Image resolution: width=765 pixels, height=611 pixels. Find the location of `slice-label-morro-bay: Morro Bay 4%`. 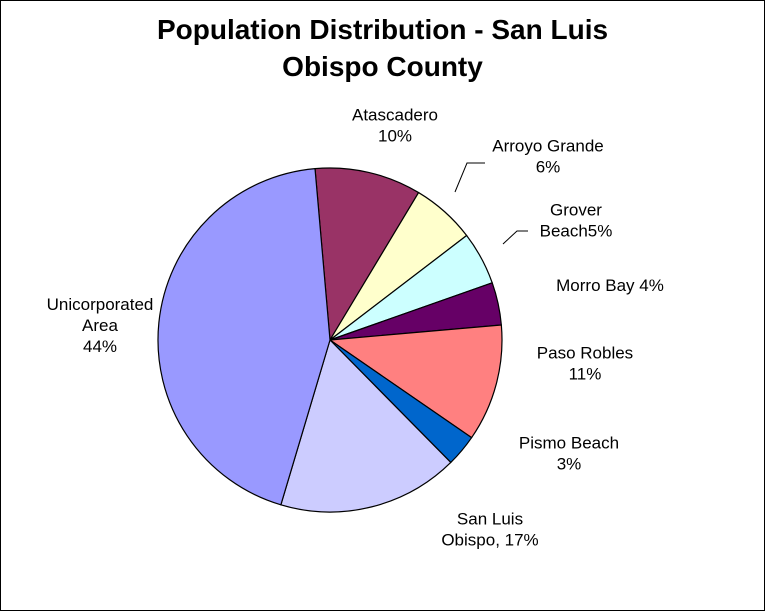

slice-label-morro-bay: Morro Bay 4% is located at coordinates (610, 285).